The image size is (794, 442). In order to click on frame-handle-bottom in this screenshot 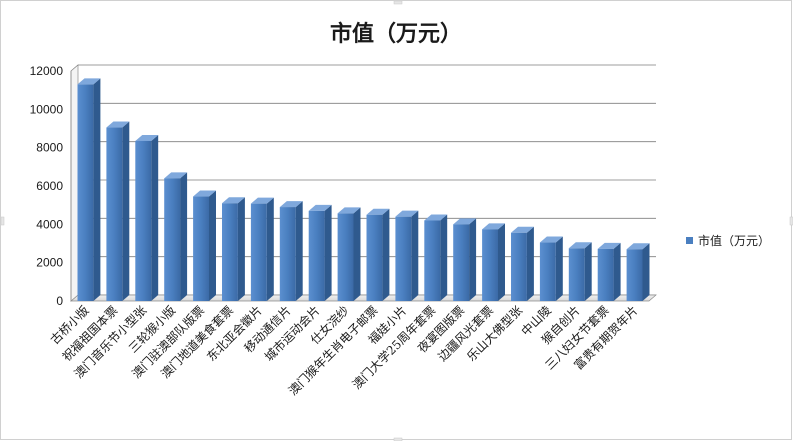, I will do `click(398, 439)`.